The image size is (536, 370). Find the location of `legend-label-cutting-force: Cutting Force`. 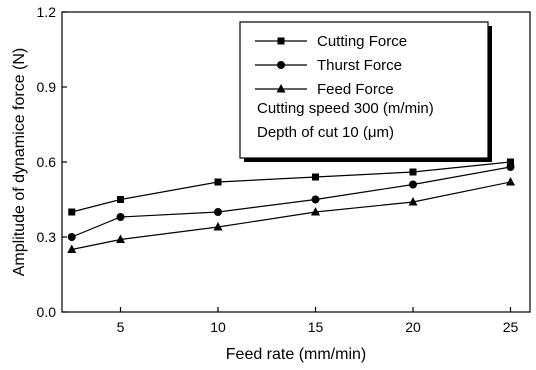

legend-label-cutting-force: Cutting Force is located at coordinates (362, 41).